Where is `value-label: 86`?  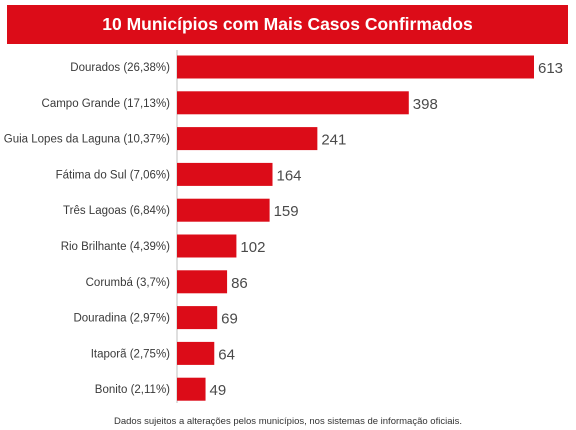
value-label: 86 is located at coordinates (239, 283).